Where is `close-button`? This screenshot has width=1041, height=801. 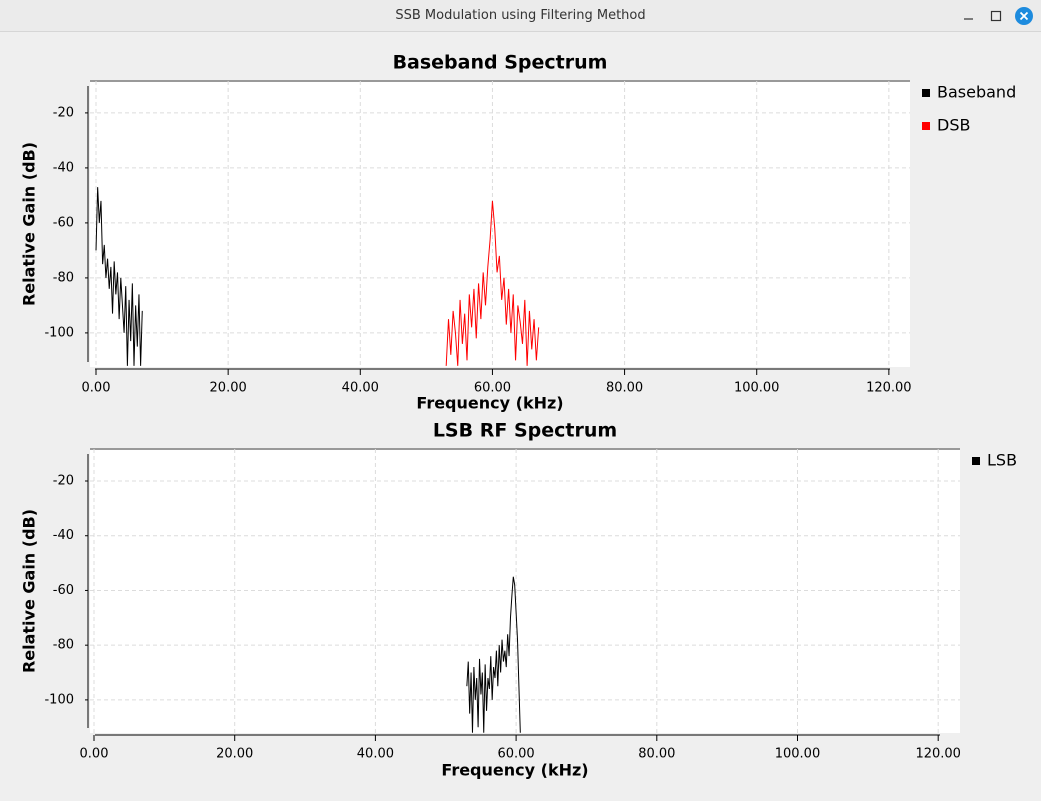 close-button is located at coordinates (1024, 16).